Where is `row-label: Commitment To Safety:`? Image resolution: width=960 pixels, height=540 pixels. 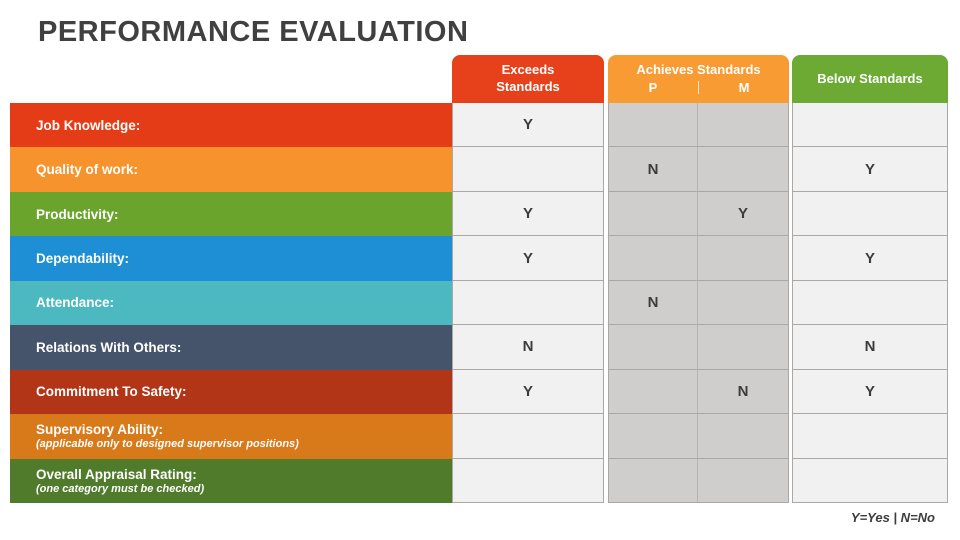
row-label: Commitment To Safety: is located at coordinates (231, 392).